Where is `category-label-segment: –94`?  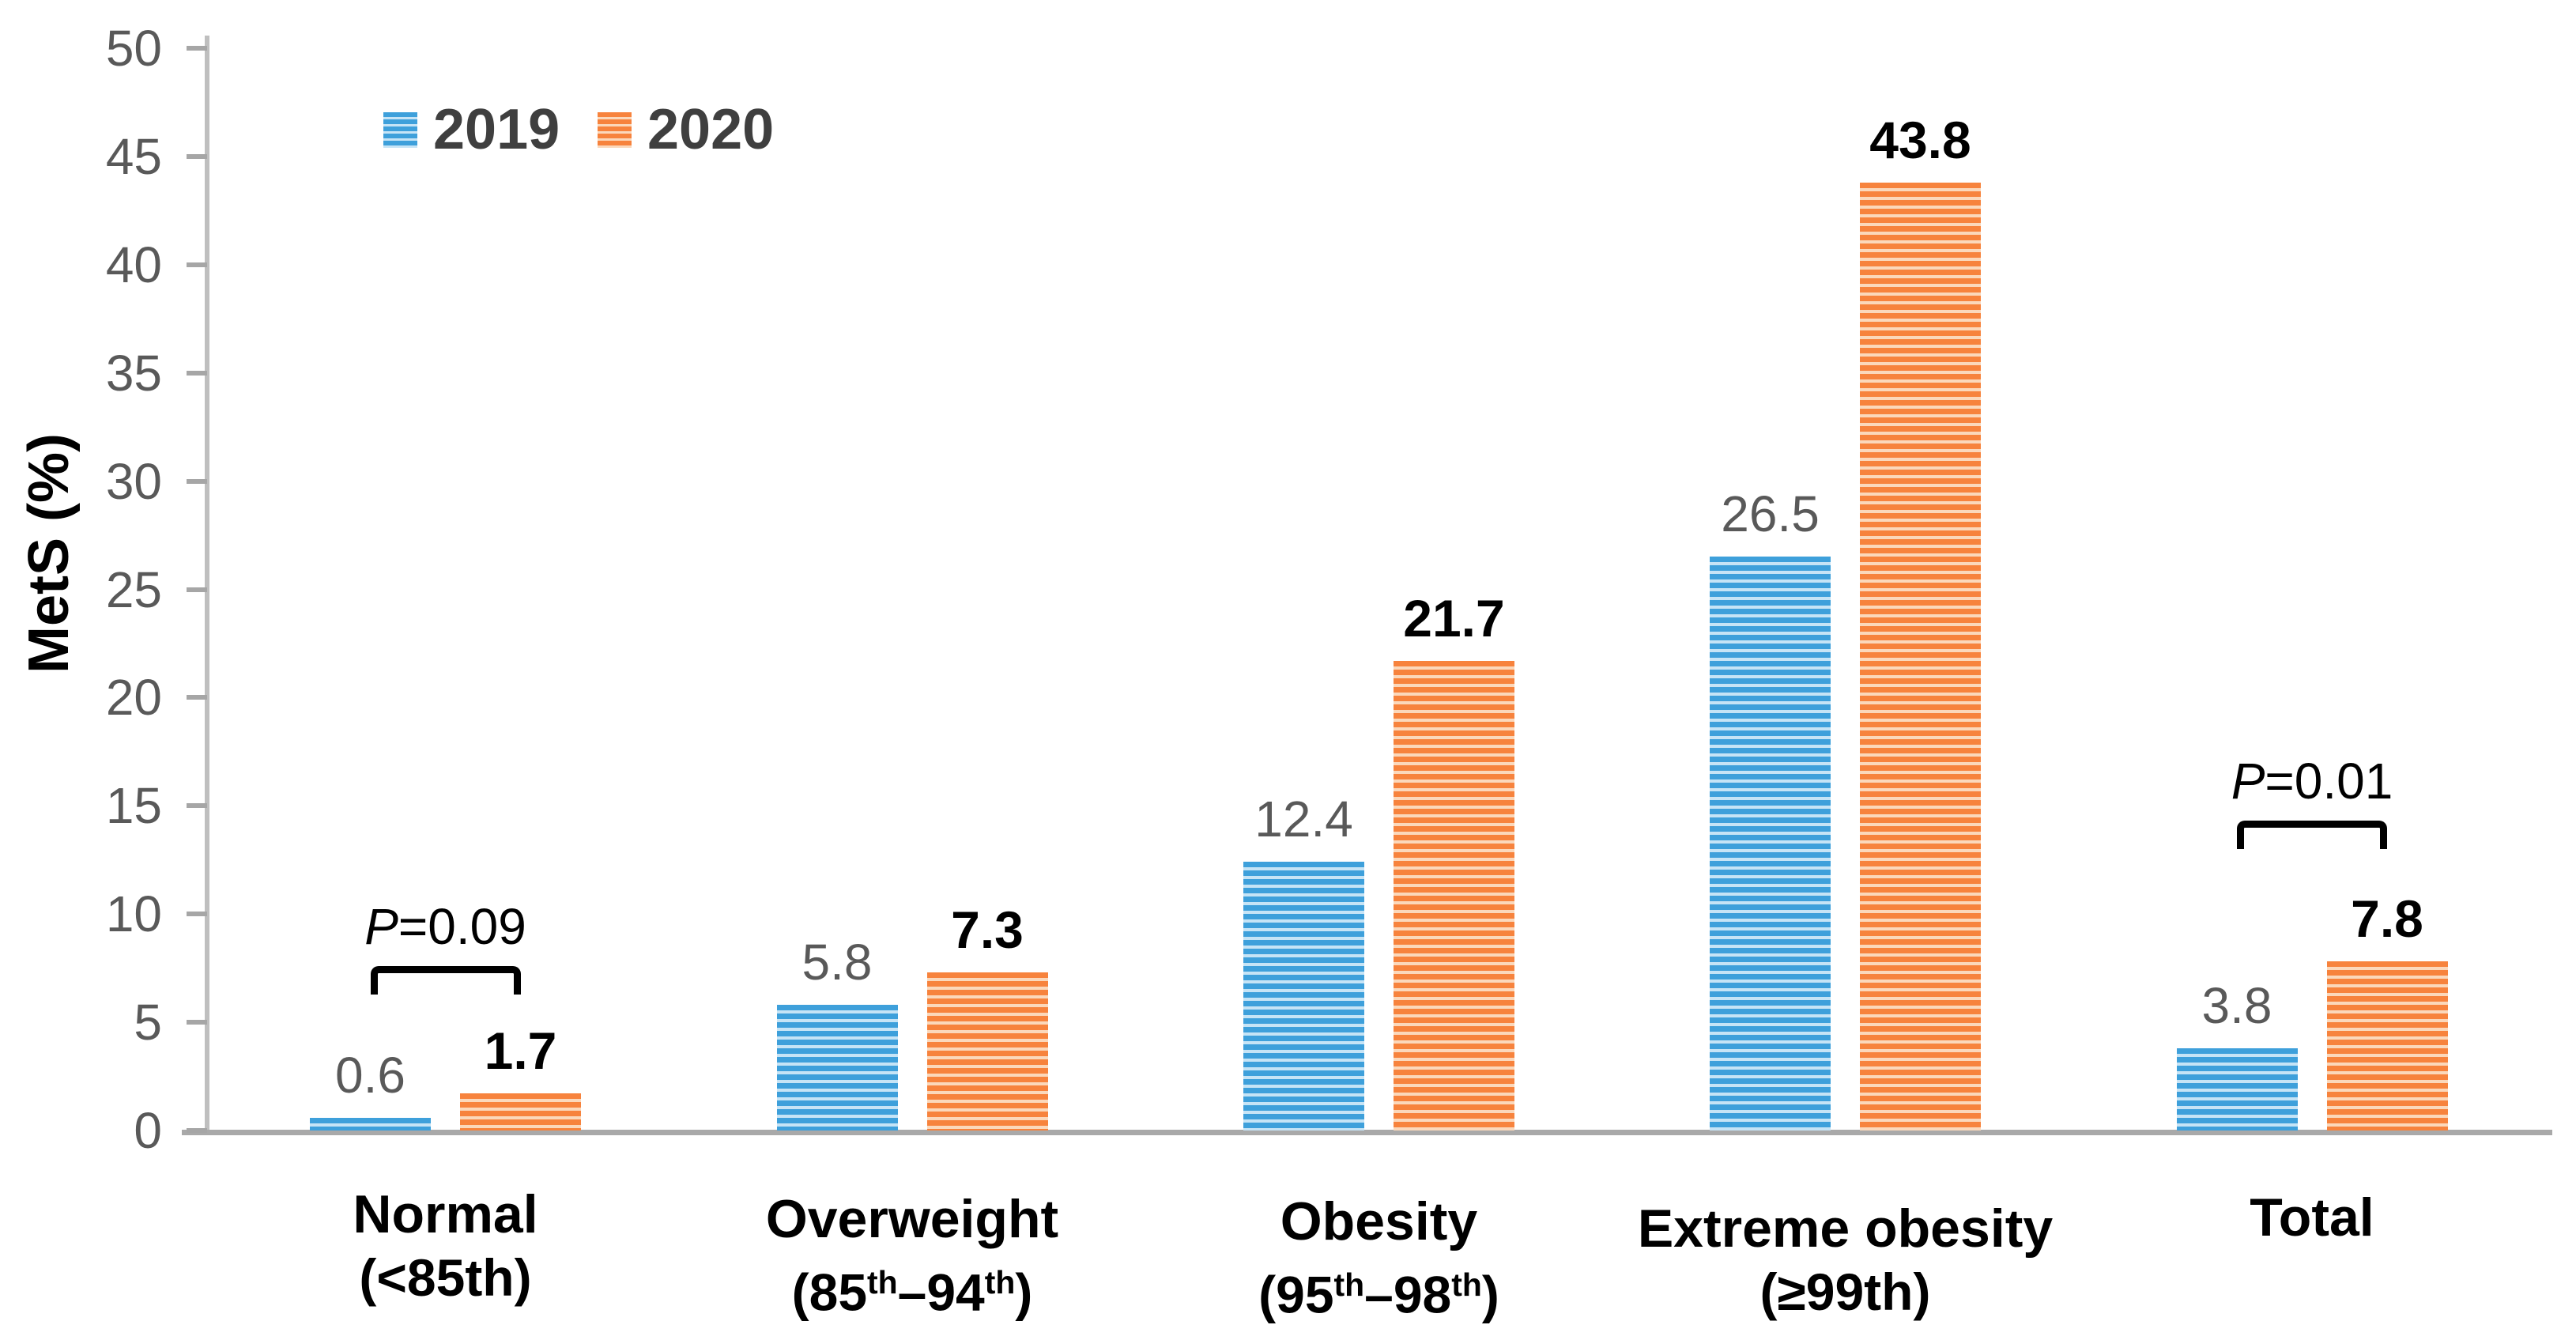 category-label-segment: –94 is located at coordinates (941, 1292).